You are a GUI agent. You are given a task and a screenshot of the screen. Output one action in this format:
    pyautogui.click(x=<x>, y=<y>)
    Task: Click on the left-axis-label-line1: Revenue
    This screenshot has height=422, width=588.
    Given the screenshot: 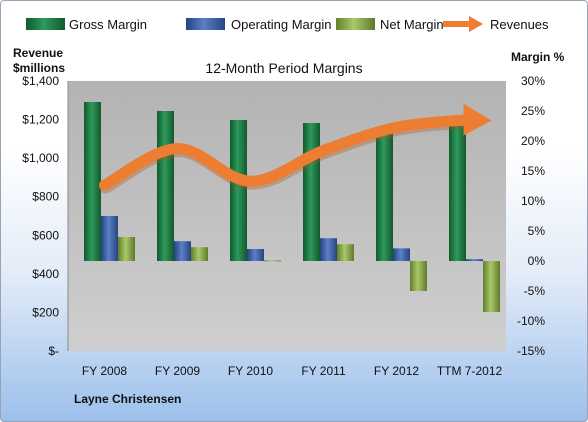 What is the action you would take?
    pyautogui.click(x=38, y=53)
    